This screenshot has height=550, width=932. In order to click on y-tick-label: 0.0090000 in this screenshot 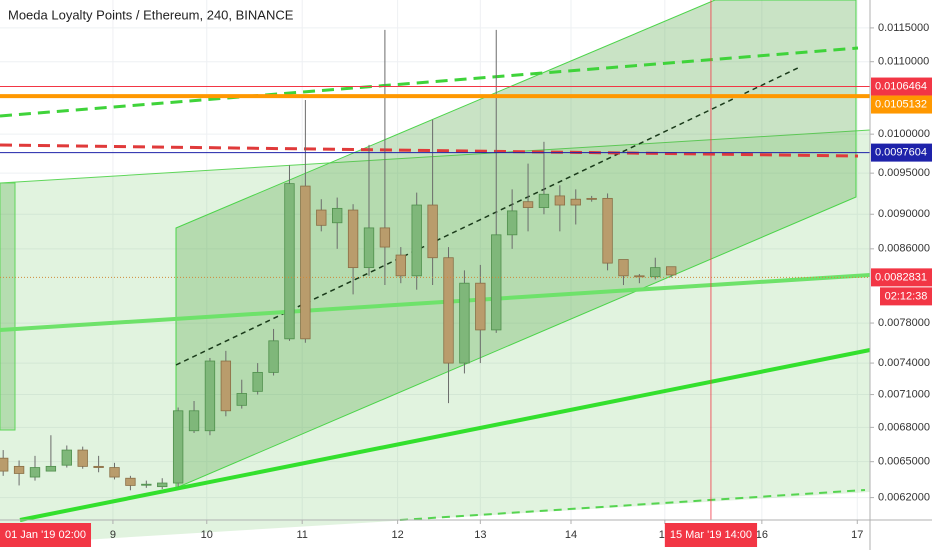, I will do `click(904, 214)`.